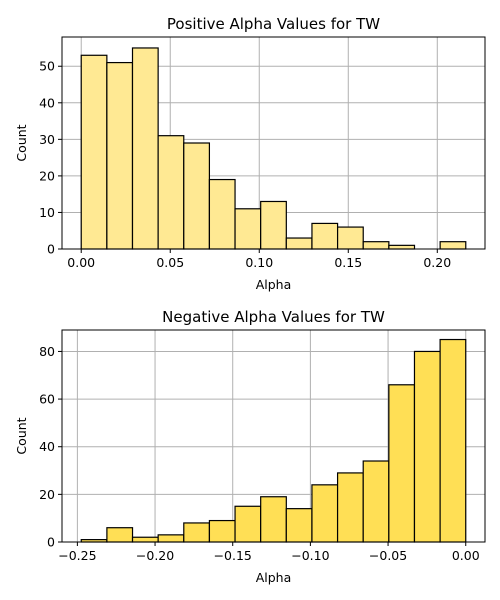 The height and width of the screenshot is (600, 500). I want to click on x-tick-label: −0.15, so click(233, 555).